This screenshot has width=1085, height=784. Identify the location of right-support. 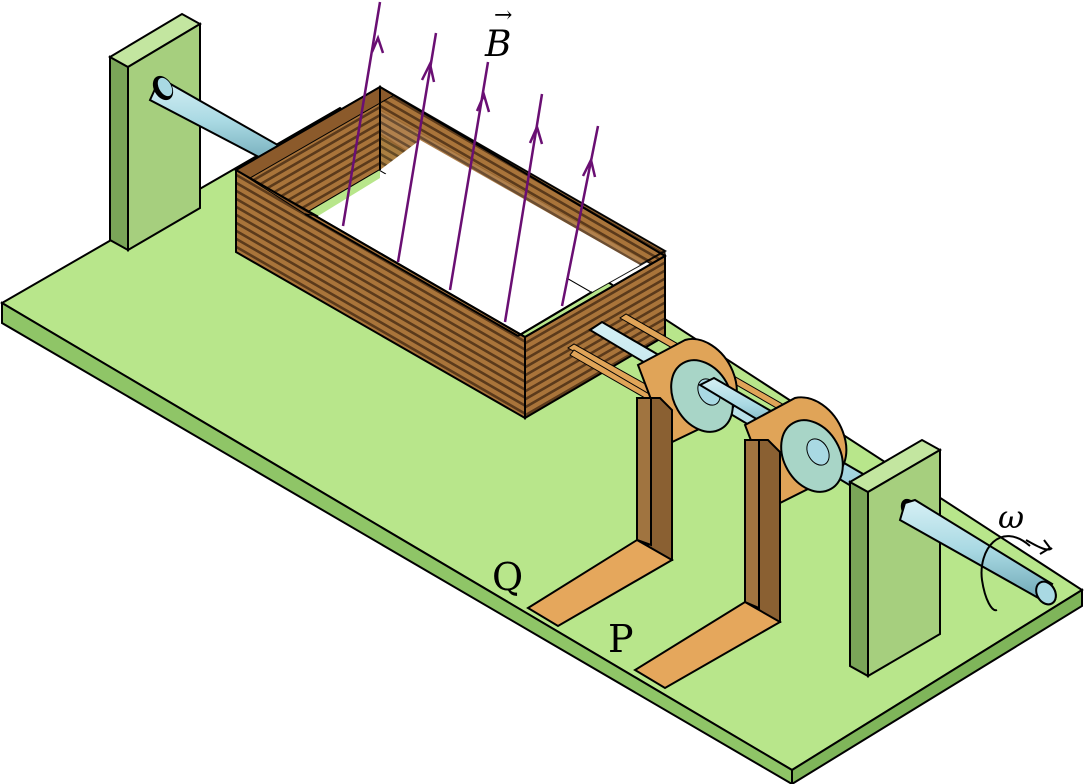
(952, 558).